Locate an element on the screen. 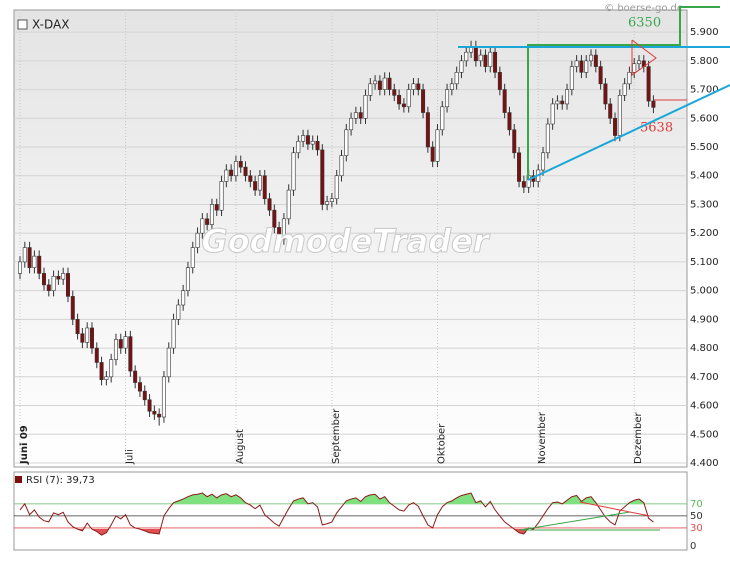 This screenshot has width=730, height=561. rsi-resistance is located at coordinates (615, 509).